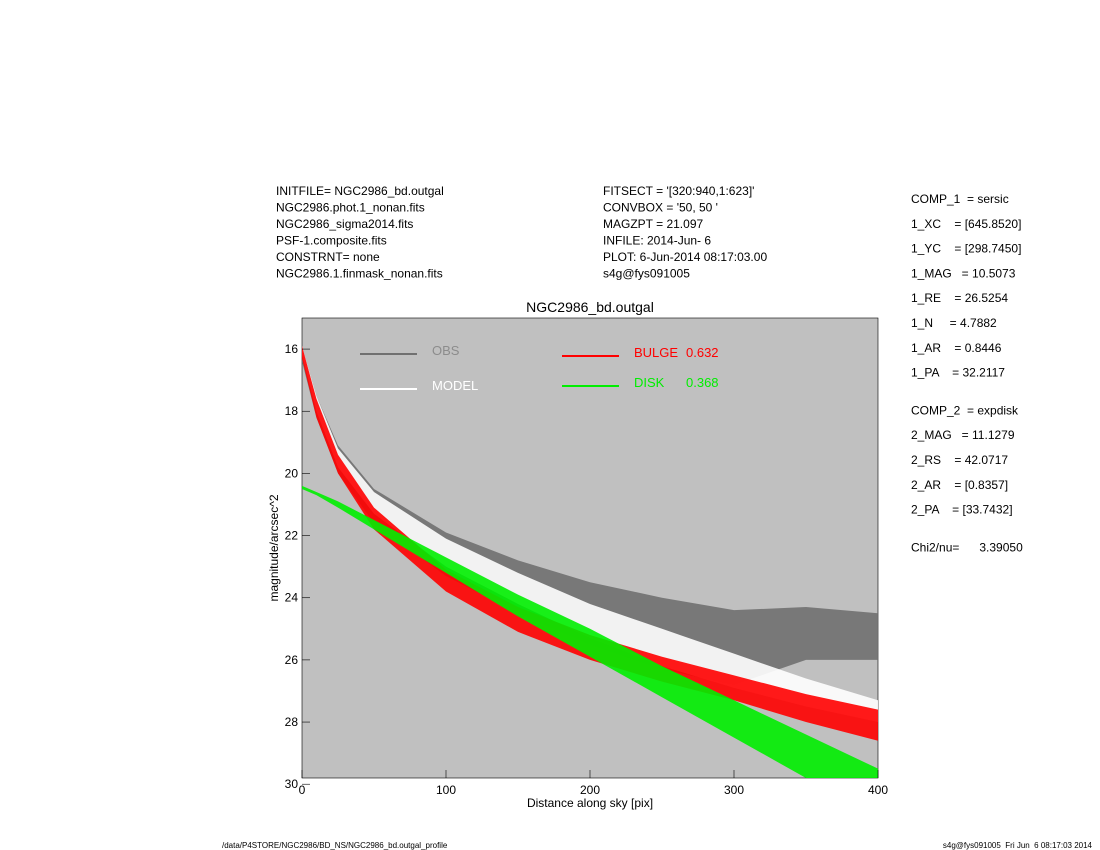 The width and height of the screenshot is (1100, 850). I want to click on legend-fraction: 0.632, so click(702, 352).